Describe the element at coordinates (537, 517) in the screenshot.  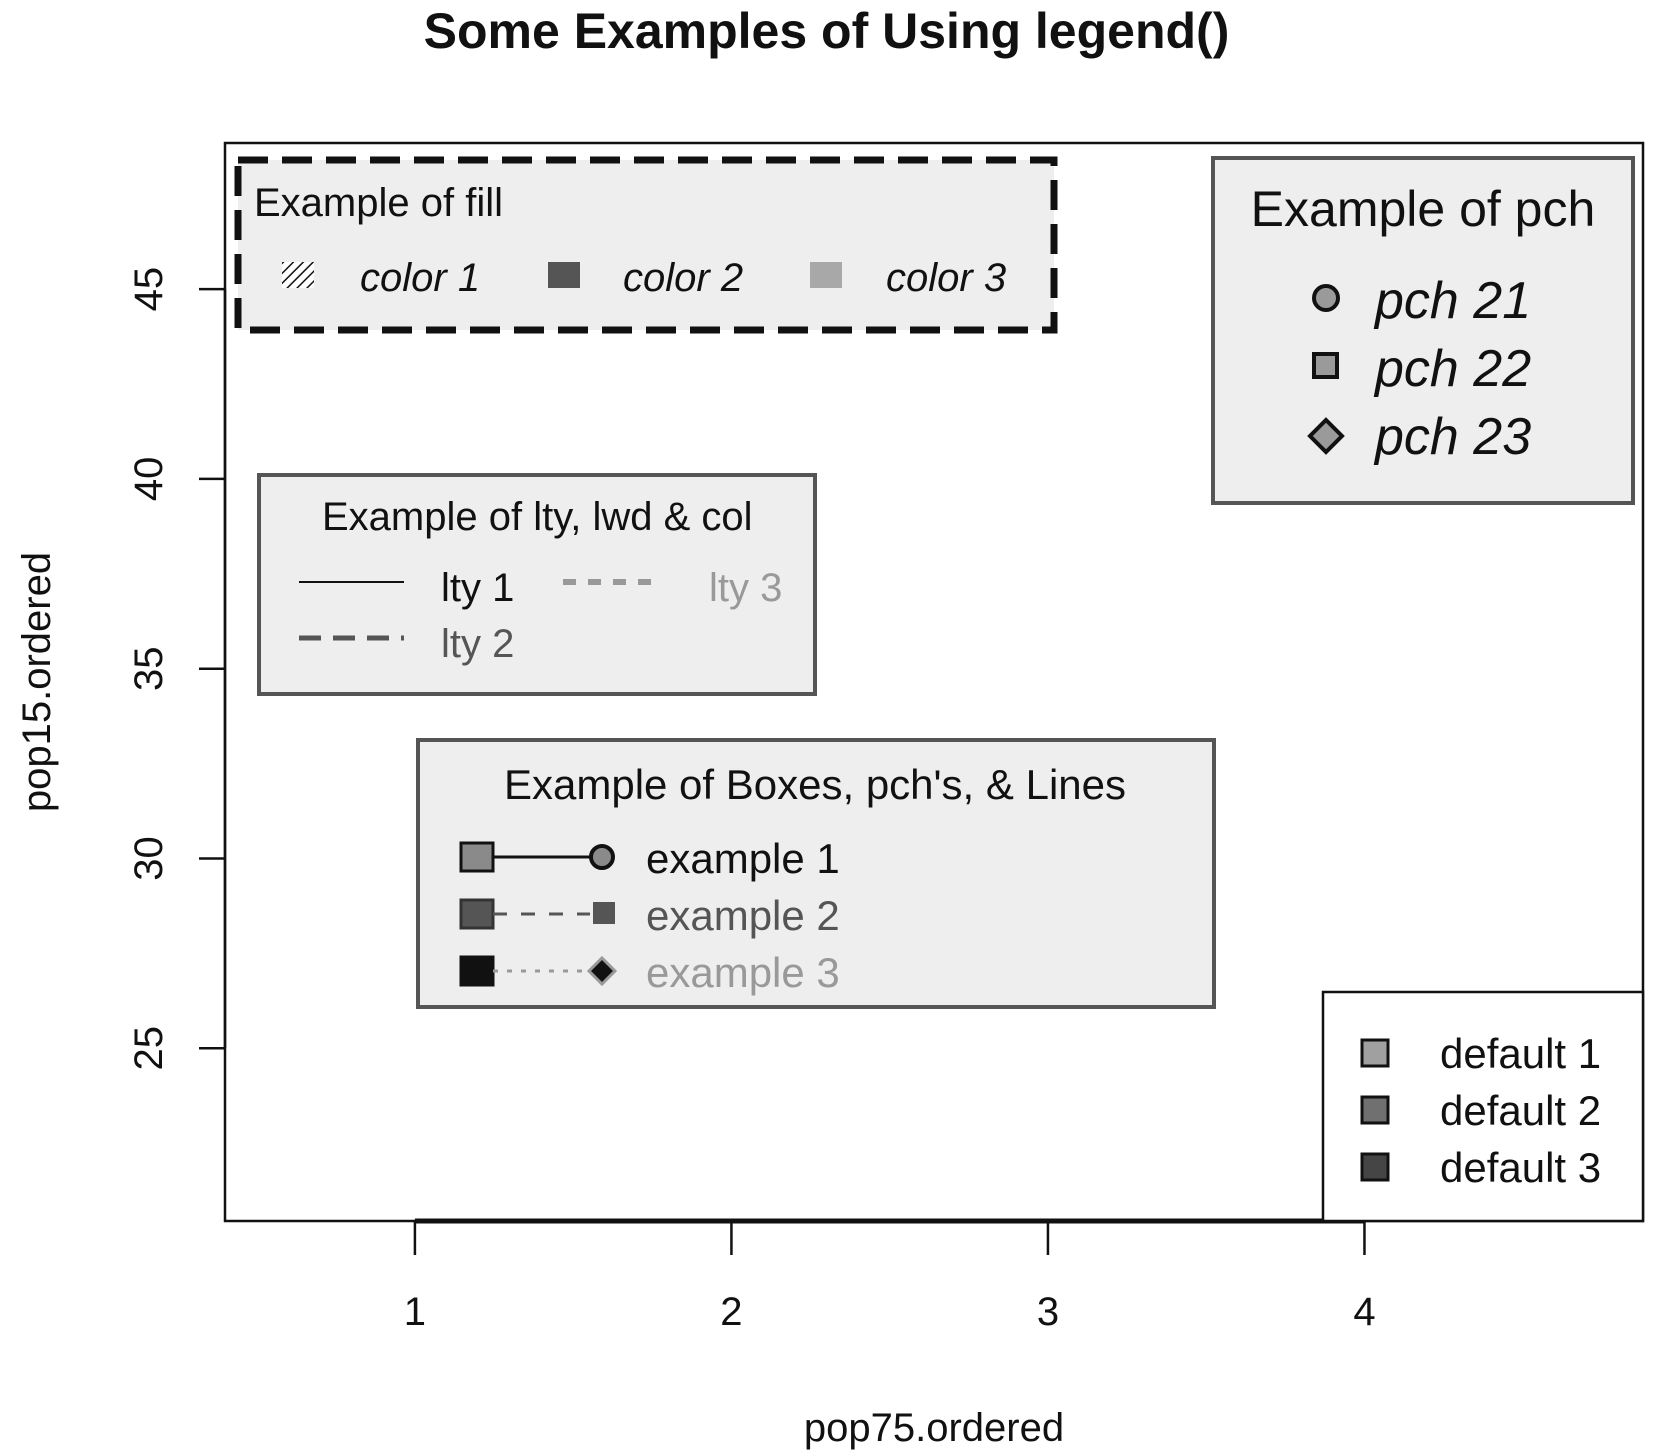
I see `legend-lty-title: Example of lty, lwd & col` at that location.